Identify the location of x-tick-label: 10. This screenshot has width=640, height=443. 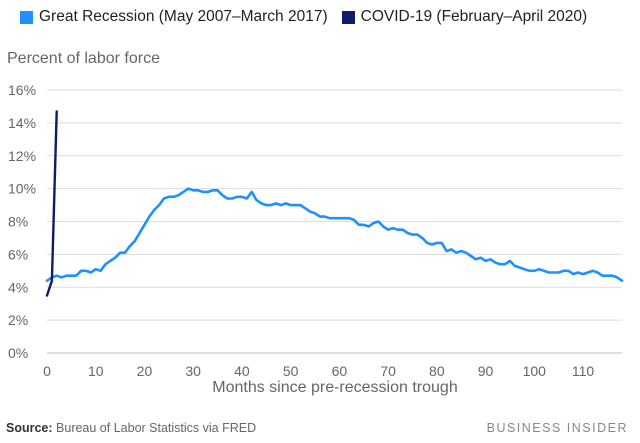
(96, 371).